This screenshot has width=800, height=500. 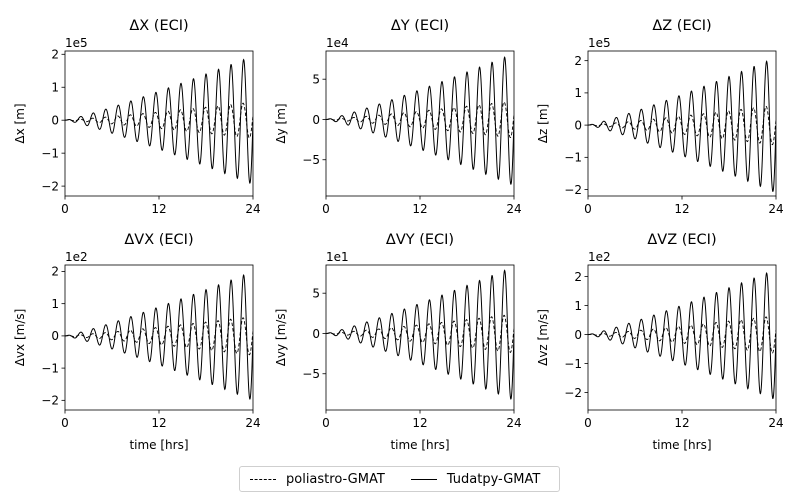 What do you see at coordinates (423, 479) in the screenshot?
I see `legend-swatch-solid` at bounding box center [423, 479].